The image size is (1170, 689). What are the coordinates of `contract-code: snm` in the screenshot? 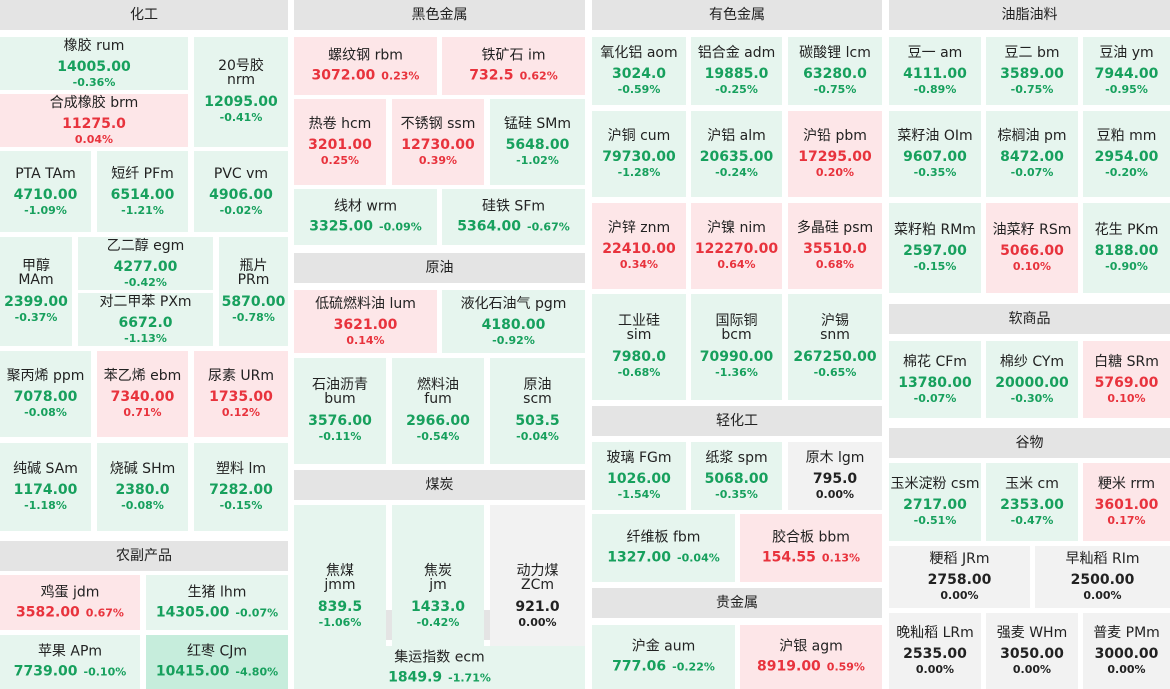 It's located at (835, 335).